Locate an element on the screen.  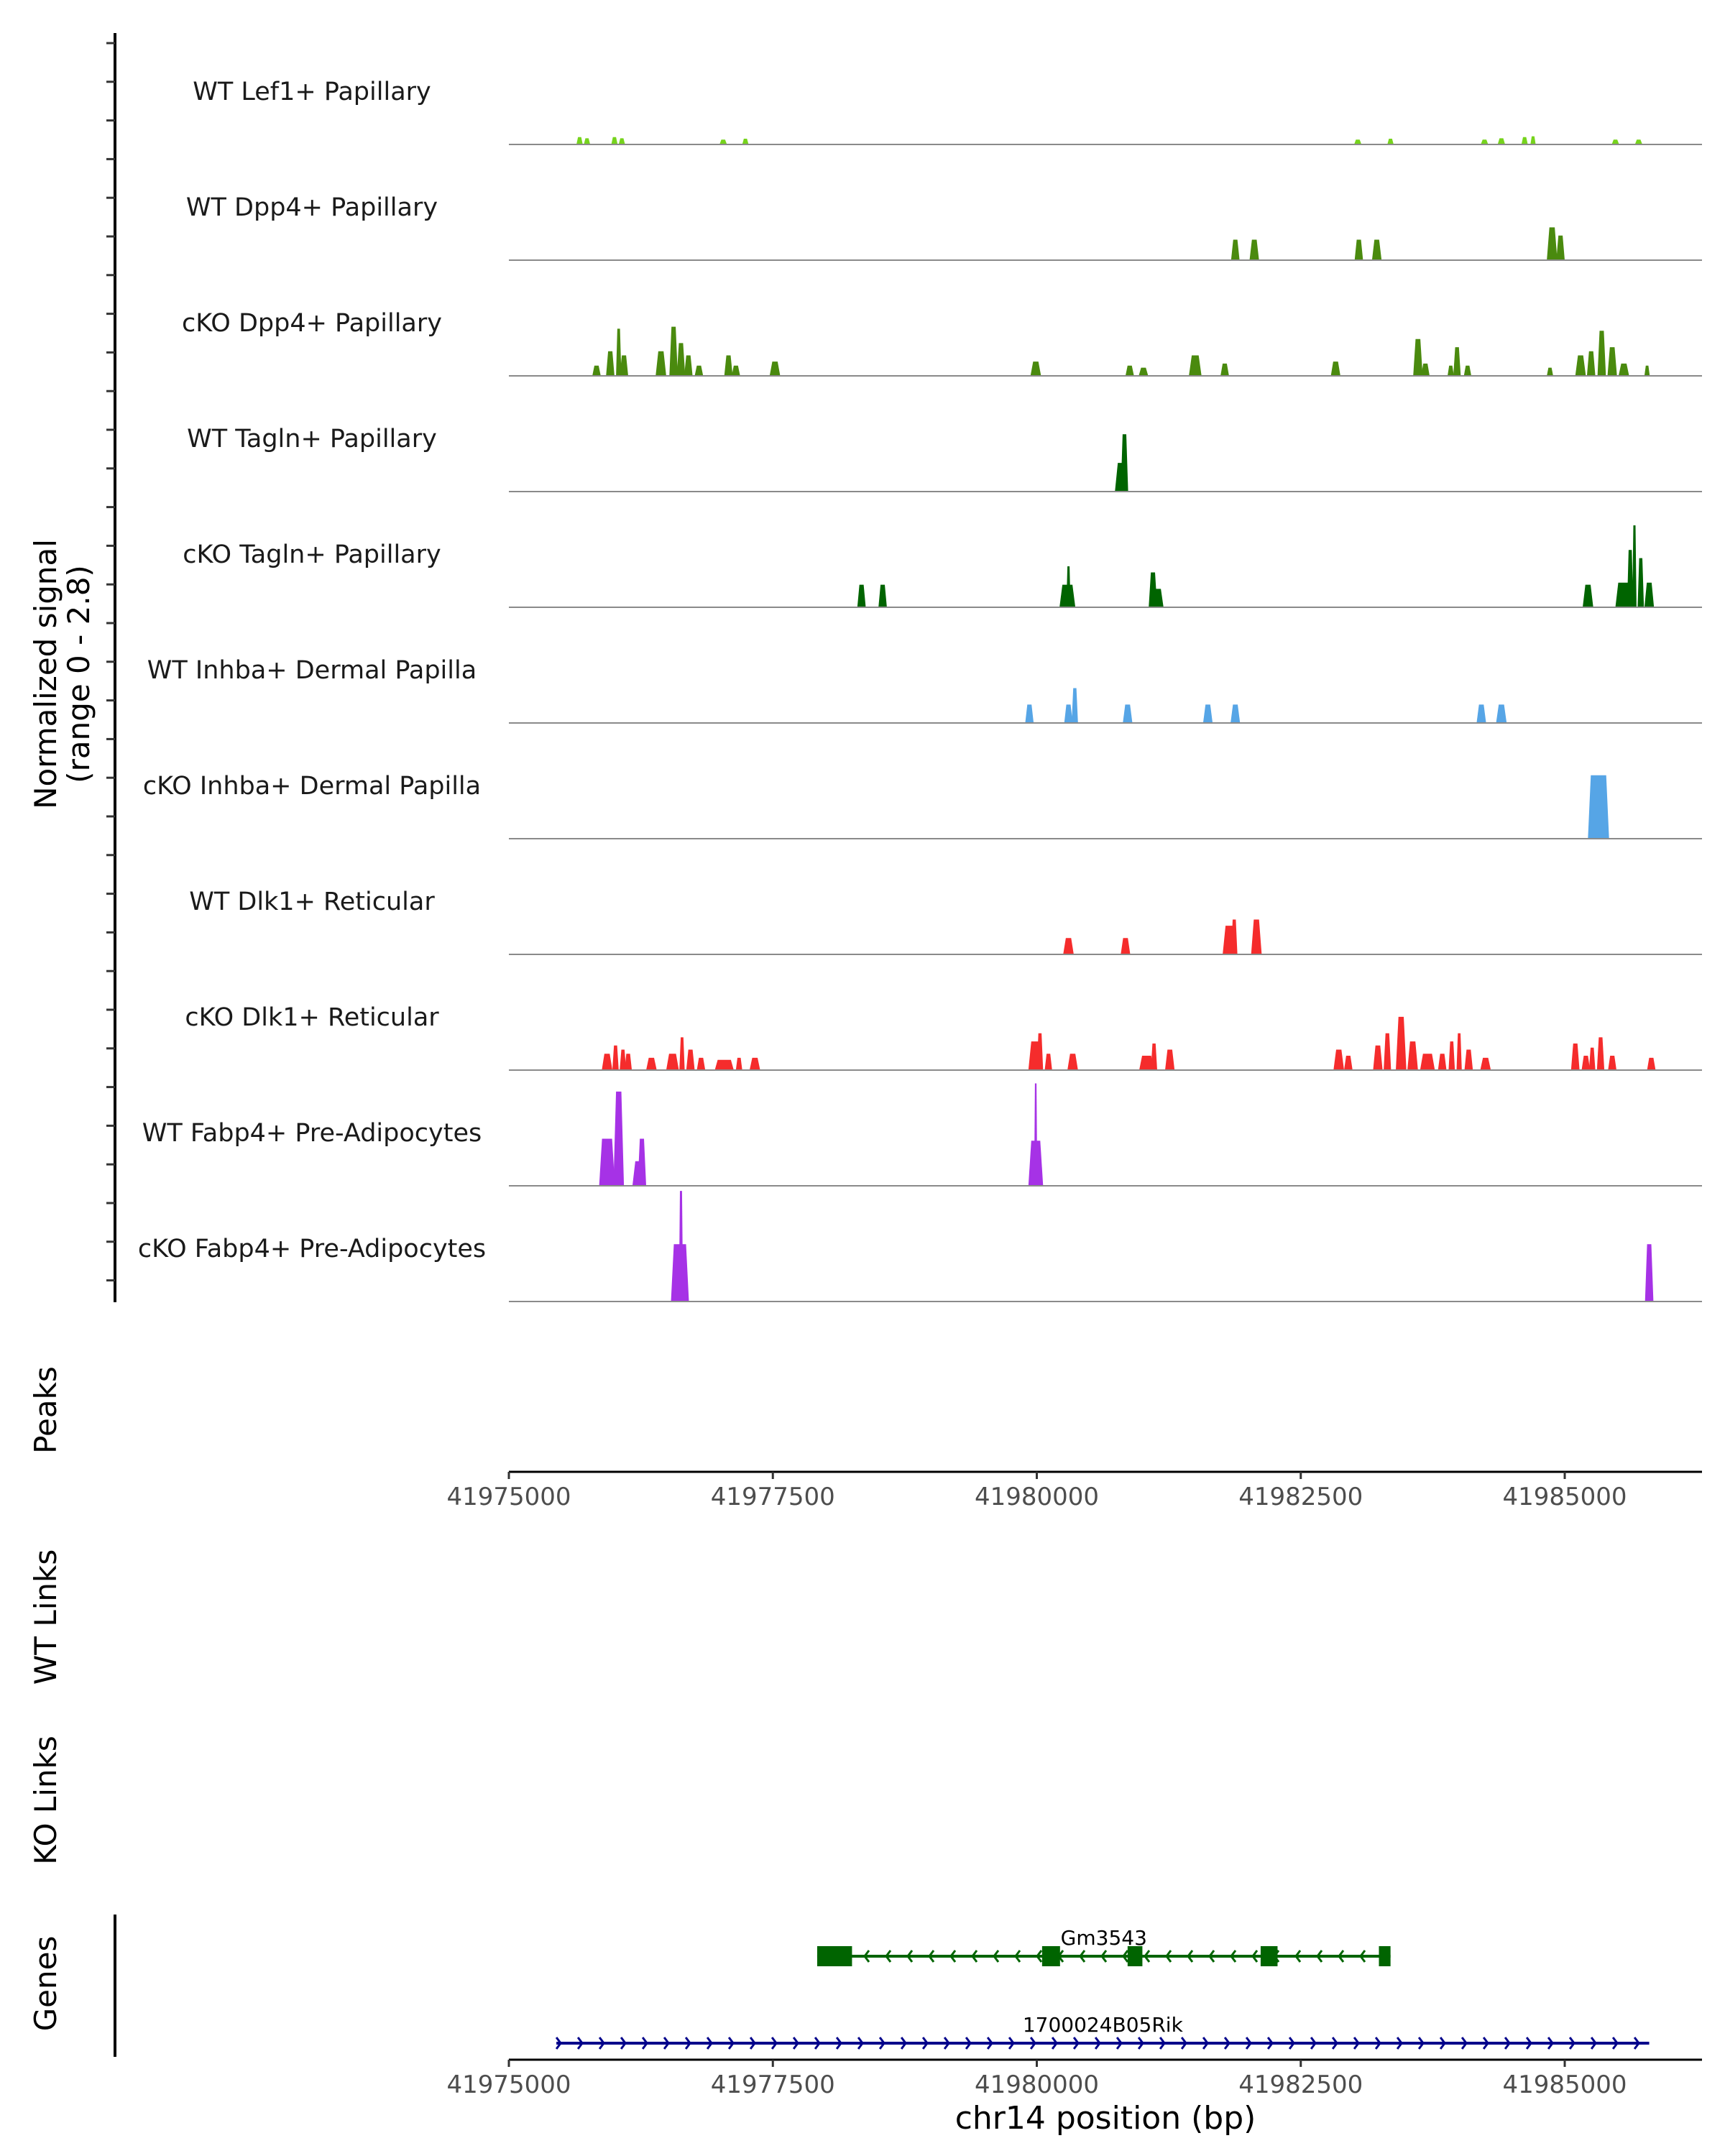
y-axis-label: Normalized signal is located at coordinates (45, 674).